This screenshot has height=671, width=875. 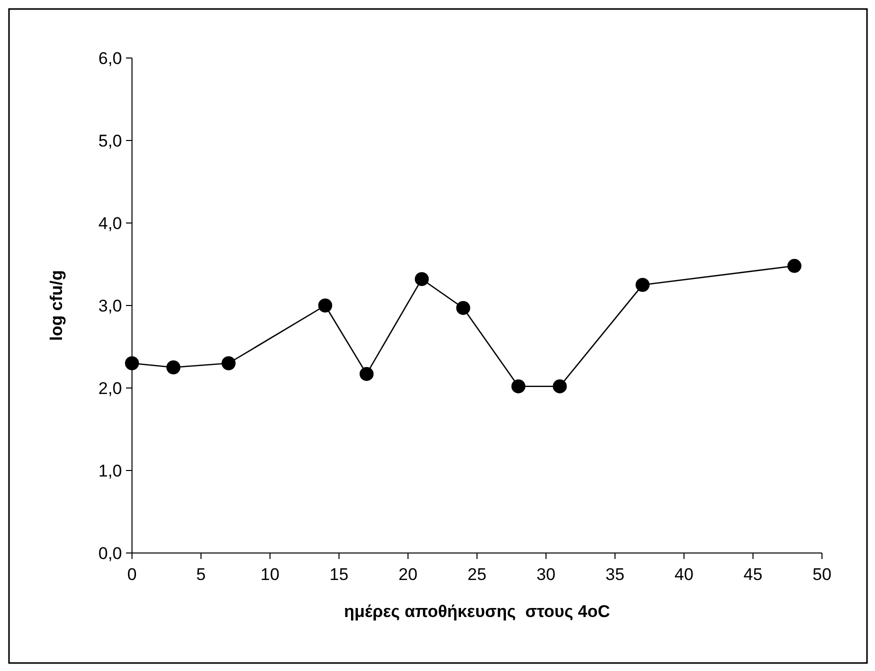 What do you see at coordinates (753, 574) in the screenshot?
I see `x-tick-label: 45` at bounding box center [753, 574].